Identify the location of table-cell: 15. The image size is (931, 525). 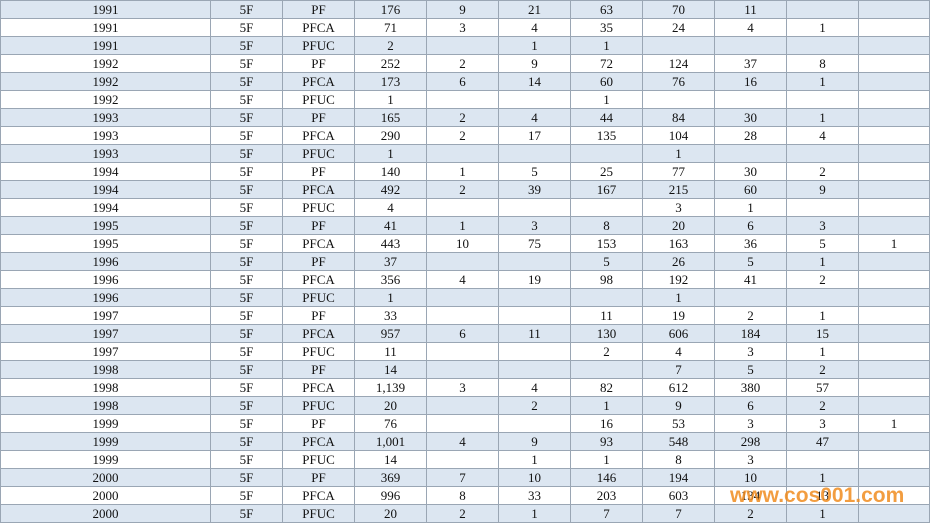
(822, 333).